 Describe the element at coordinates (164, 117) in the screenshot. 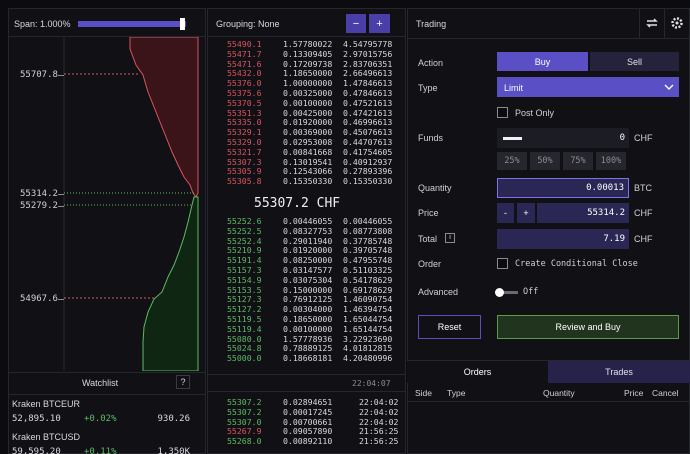

I see `ask-area` at that location.